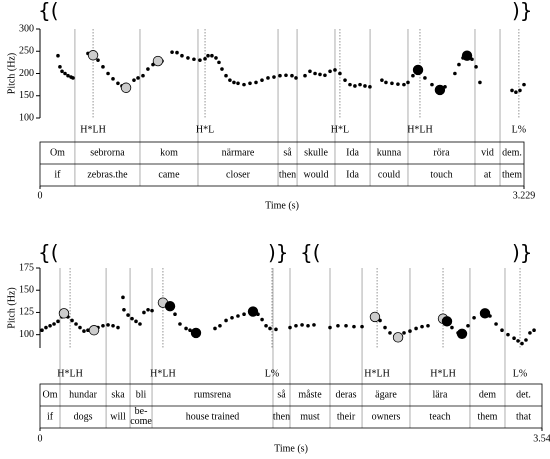  What do you see at coordinates (213, 394) in the screenshot?
I see `word-swedish: rumsrena` at bounding box center [213, 394].